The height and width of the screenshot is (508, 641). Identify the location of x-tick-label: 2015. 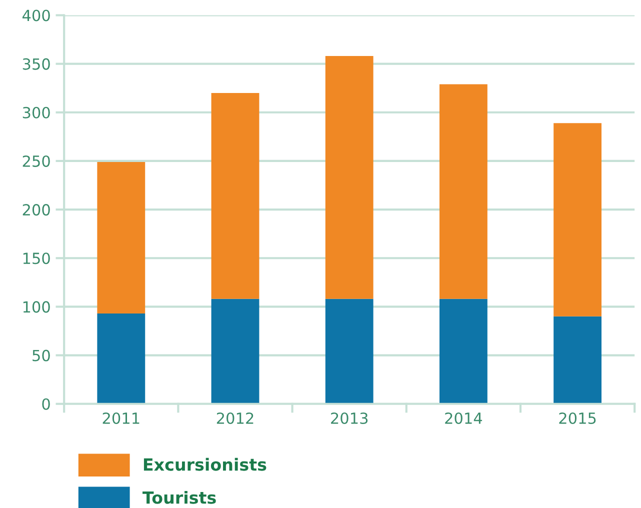
(577, 418).